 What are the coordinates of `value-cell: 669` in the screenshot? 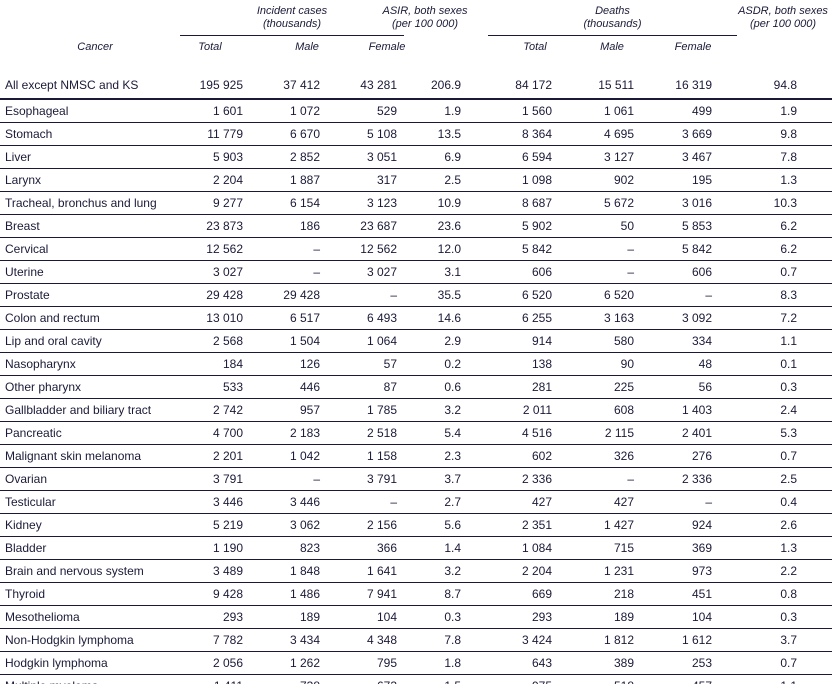 It's located at (510, 594).